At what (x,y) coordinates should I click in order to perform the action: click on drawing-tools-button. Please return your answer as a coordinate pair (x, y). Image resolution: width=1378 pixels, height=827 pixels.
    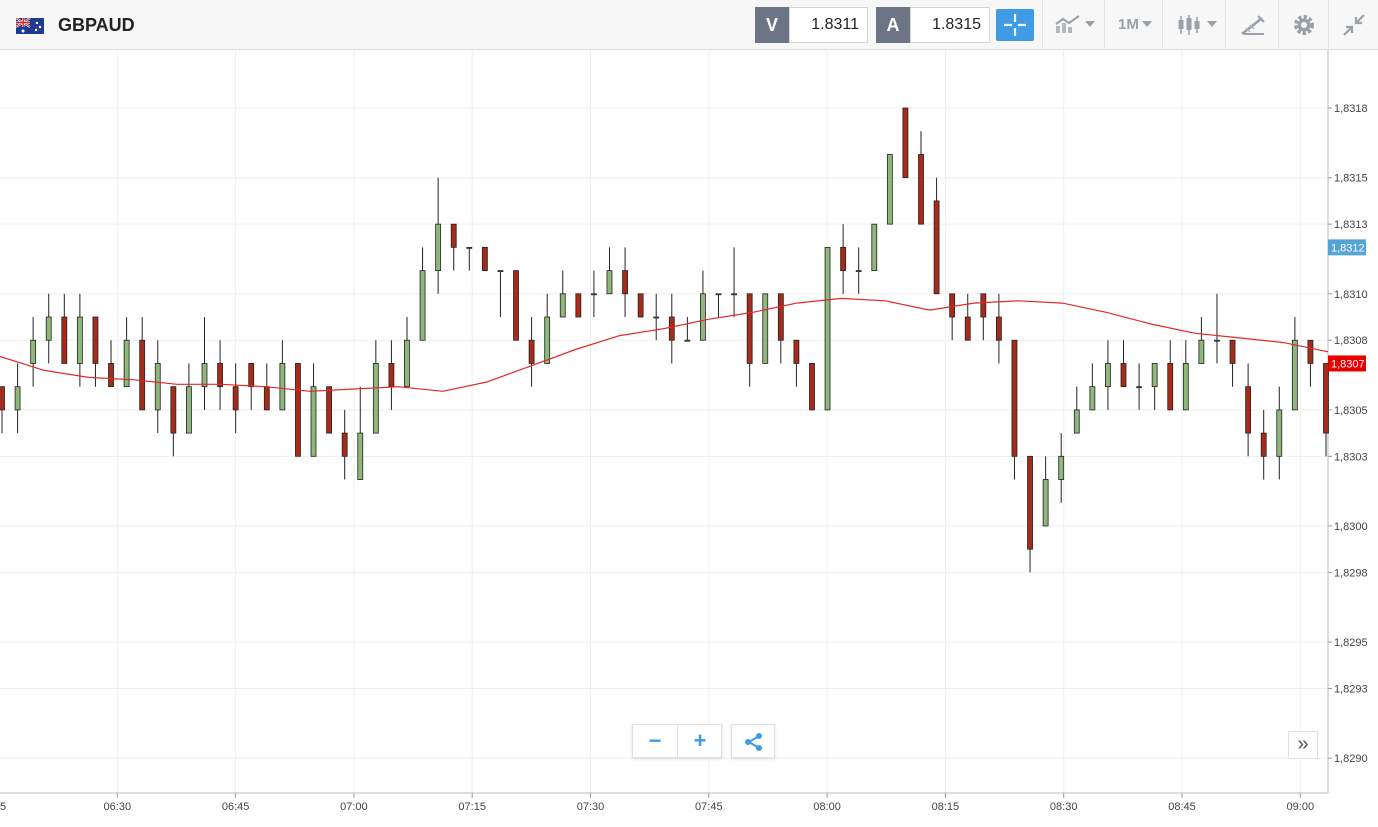
    Looking at the image, I should click on (1251, 25).